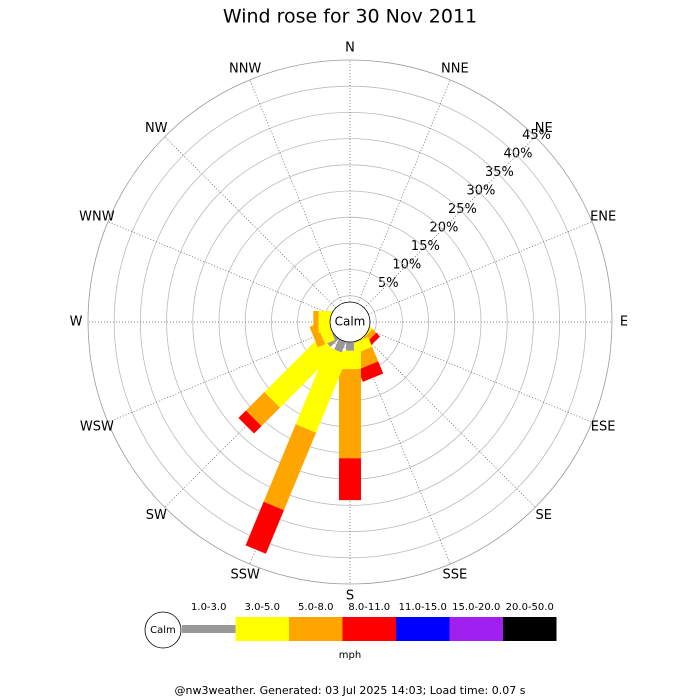  Describe the element at coordinates (208, 607) in the screenshot. I see `legend-label: 1.0-3.0` at that location.